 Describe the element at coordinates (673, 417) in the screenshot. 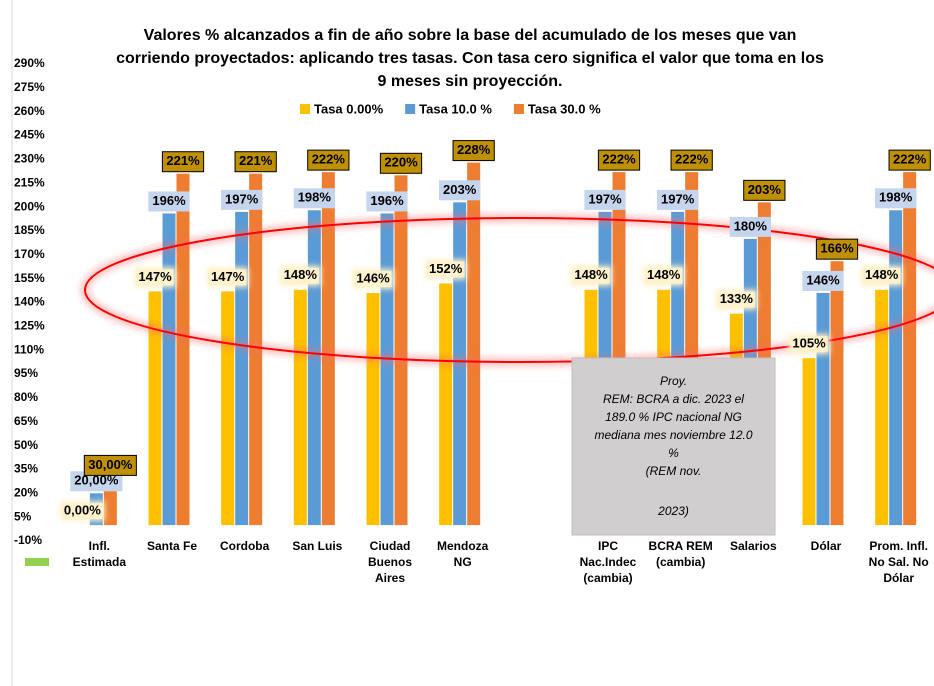

I see `annotation-text: 189.0 % IPC nacional NG` at that location.